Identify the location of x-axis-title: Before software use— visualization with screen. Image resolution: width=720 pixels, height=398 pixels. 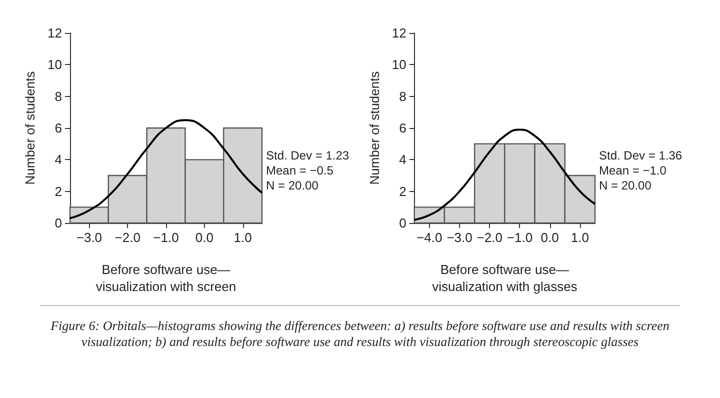
(166, 278).